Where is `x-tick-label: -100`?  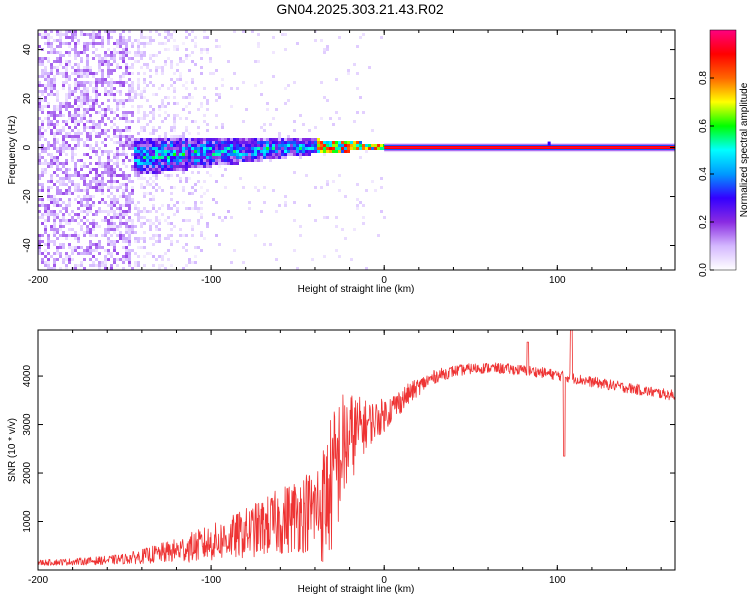 x-tick-label: -100 is located at coordinates (211, 280).